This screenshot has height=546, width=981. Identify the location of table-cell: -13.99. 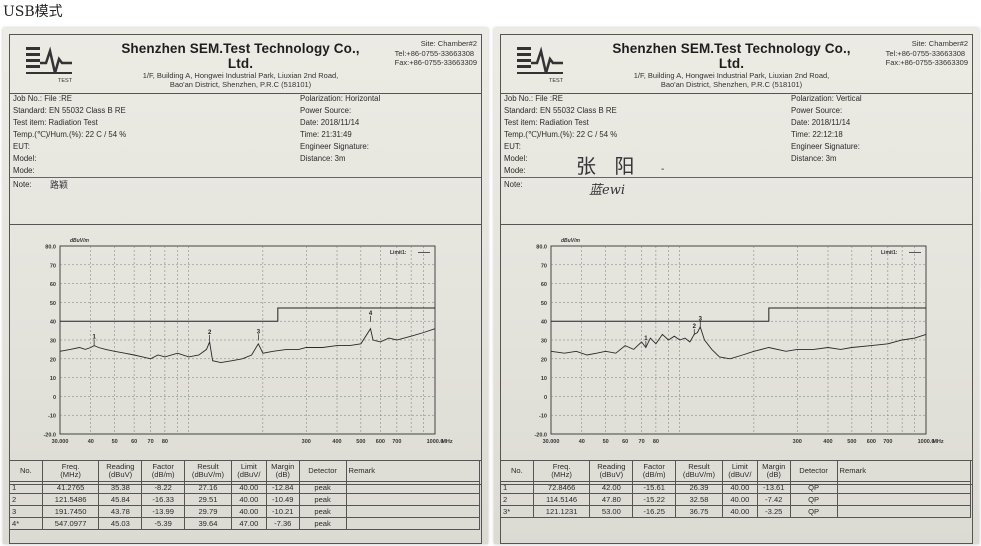
(163, 511).